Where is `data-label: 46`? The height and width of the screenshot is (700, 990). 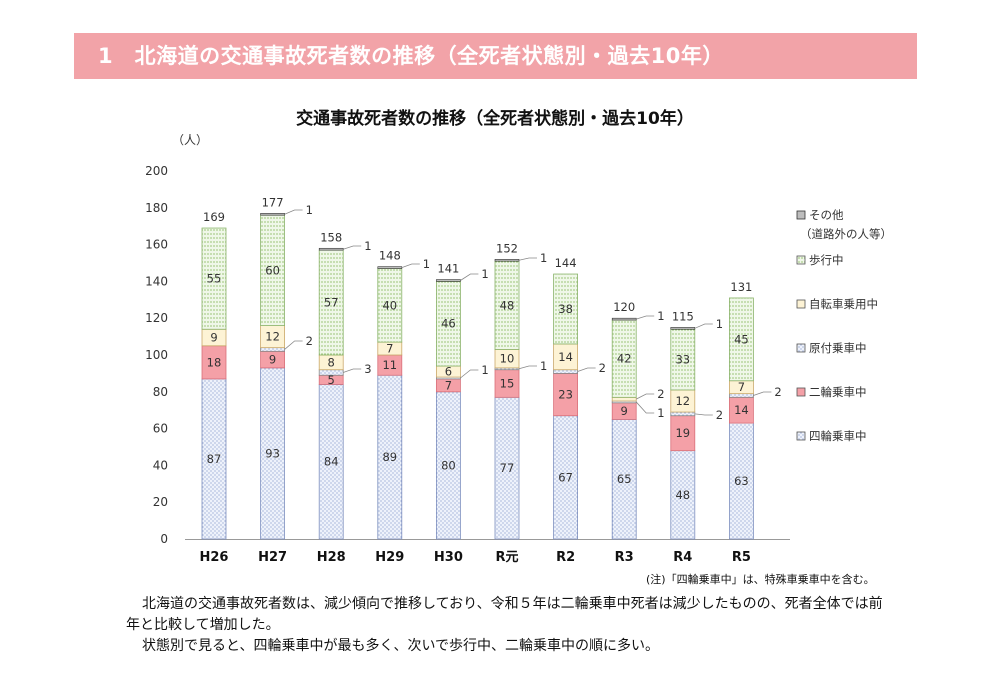
data-label: 46 is located at coordinates (448, 324).